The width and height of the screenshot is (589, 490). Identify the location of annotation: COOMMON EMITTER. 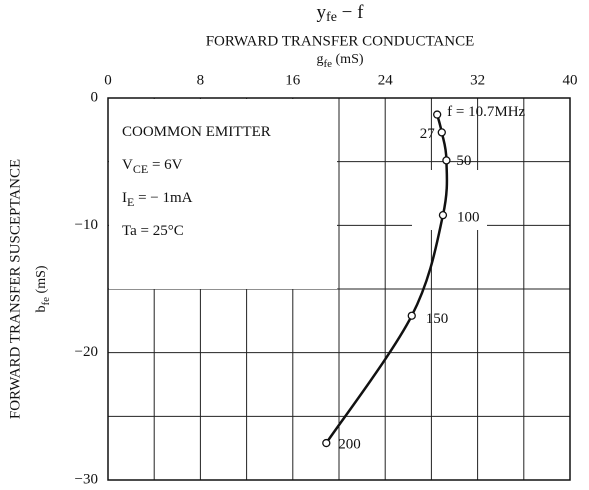
(196, 132).